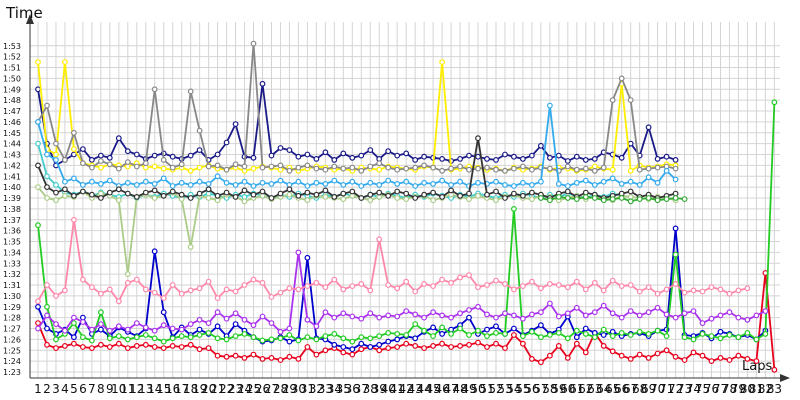 The width and height of the screenshot is (800, 400). Describe the element at coordinates (12, 350) in the screenshot. I see `y-tick-label: 1:25` at that location.